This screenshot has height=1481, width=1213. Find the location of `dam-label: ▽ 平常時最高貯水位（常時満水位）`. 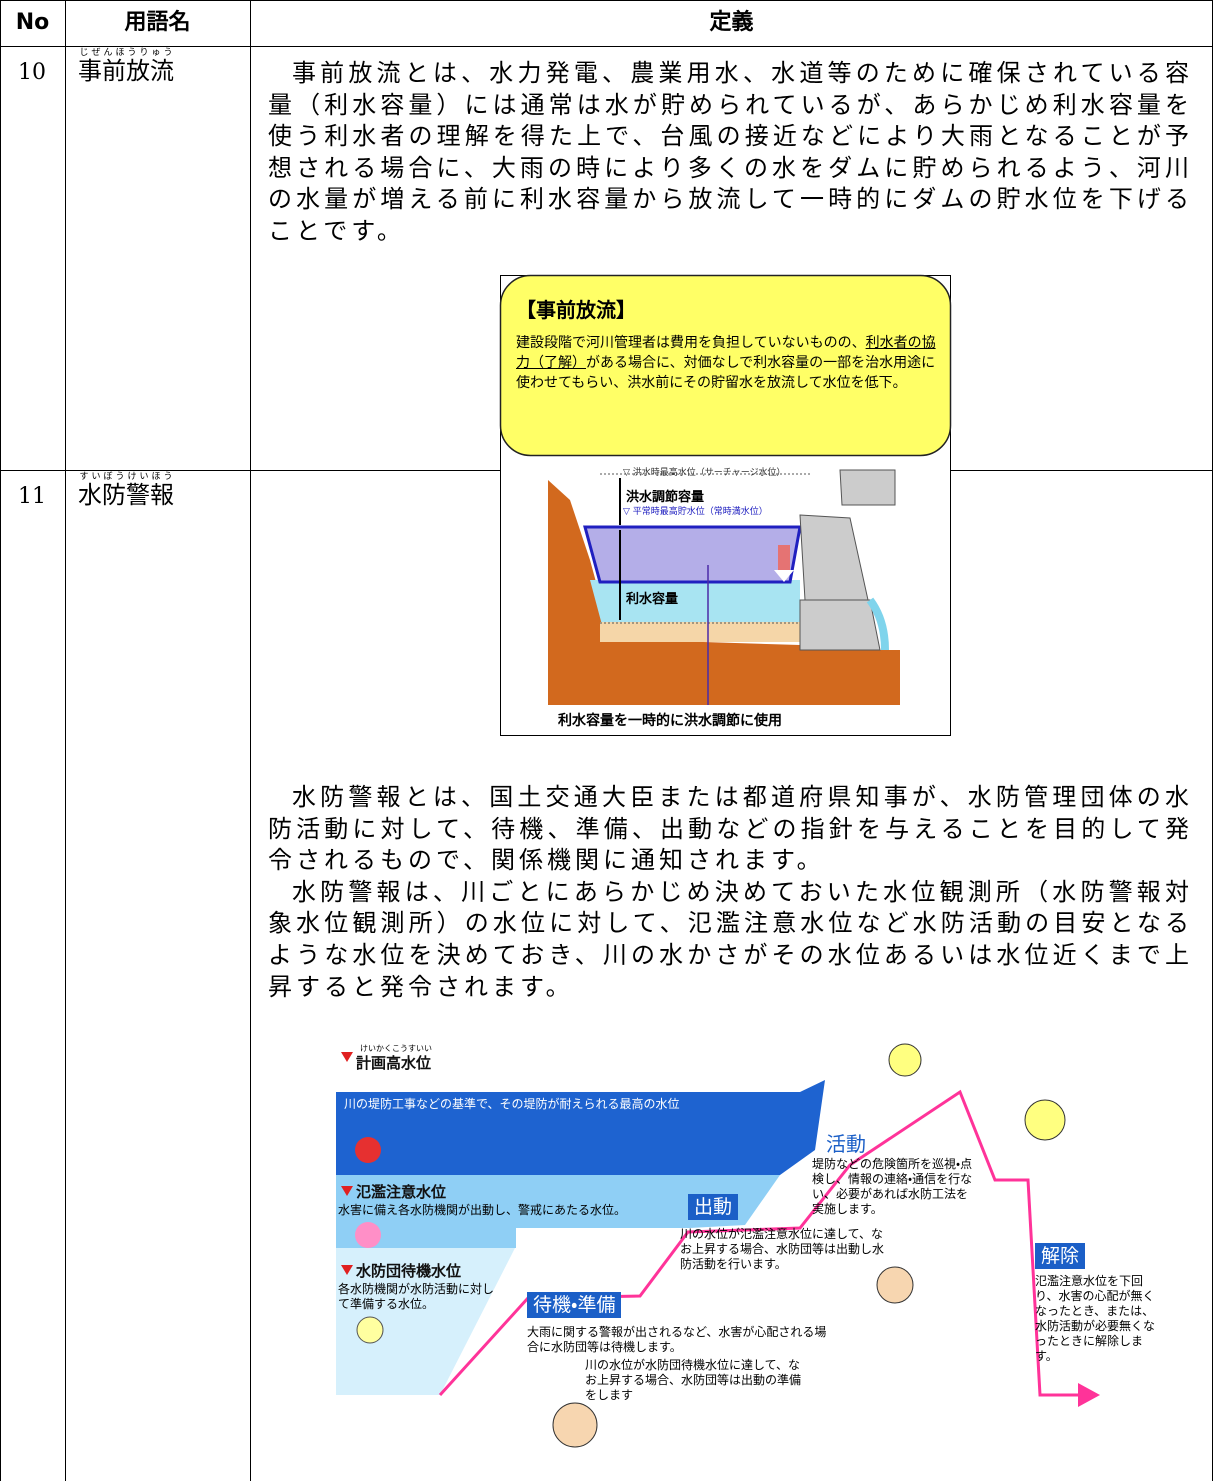

dam-label: ▽ 平常時最高貯水位（常時満水位） is located at coordinates (695, 512).